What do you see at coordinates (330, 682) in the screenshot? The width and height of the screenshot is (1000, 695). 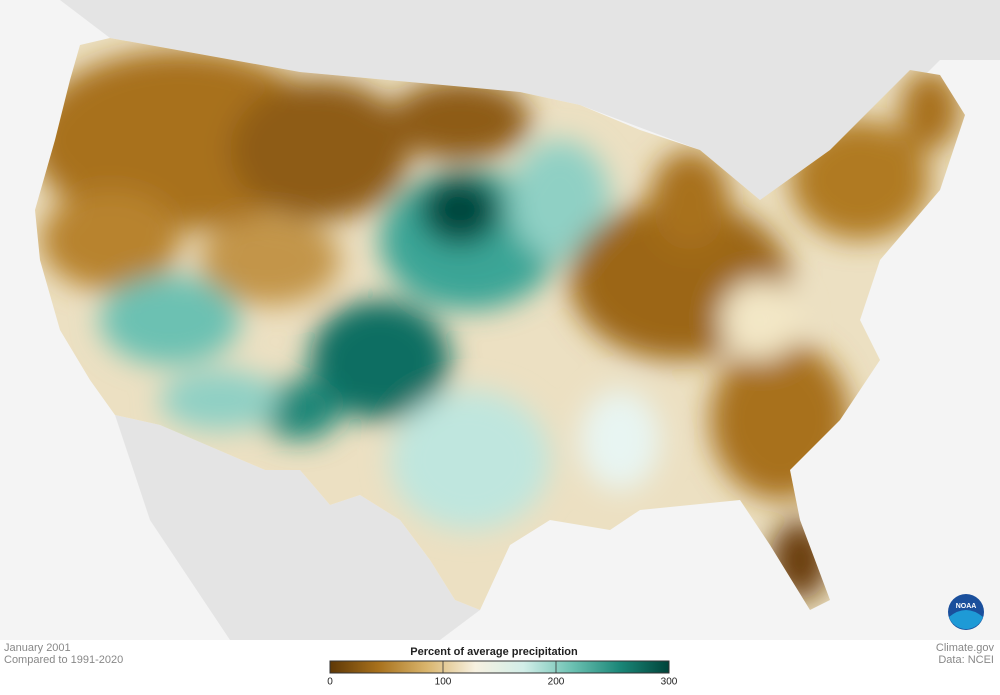 I see `colorbar-tick-label: 0` at bounding box center [330, 682].